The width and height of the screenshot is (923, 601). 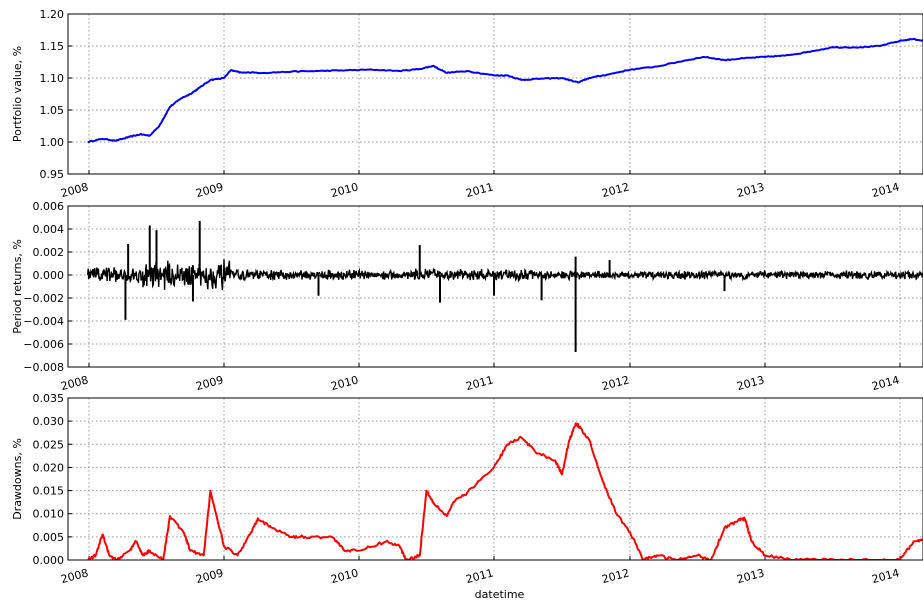 I want to click on panel-3-y-tick-label: 0.035, so click(x=49, y=398).